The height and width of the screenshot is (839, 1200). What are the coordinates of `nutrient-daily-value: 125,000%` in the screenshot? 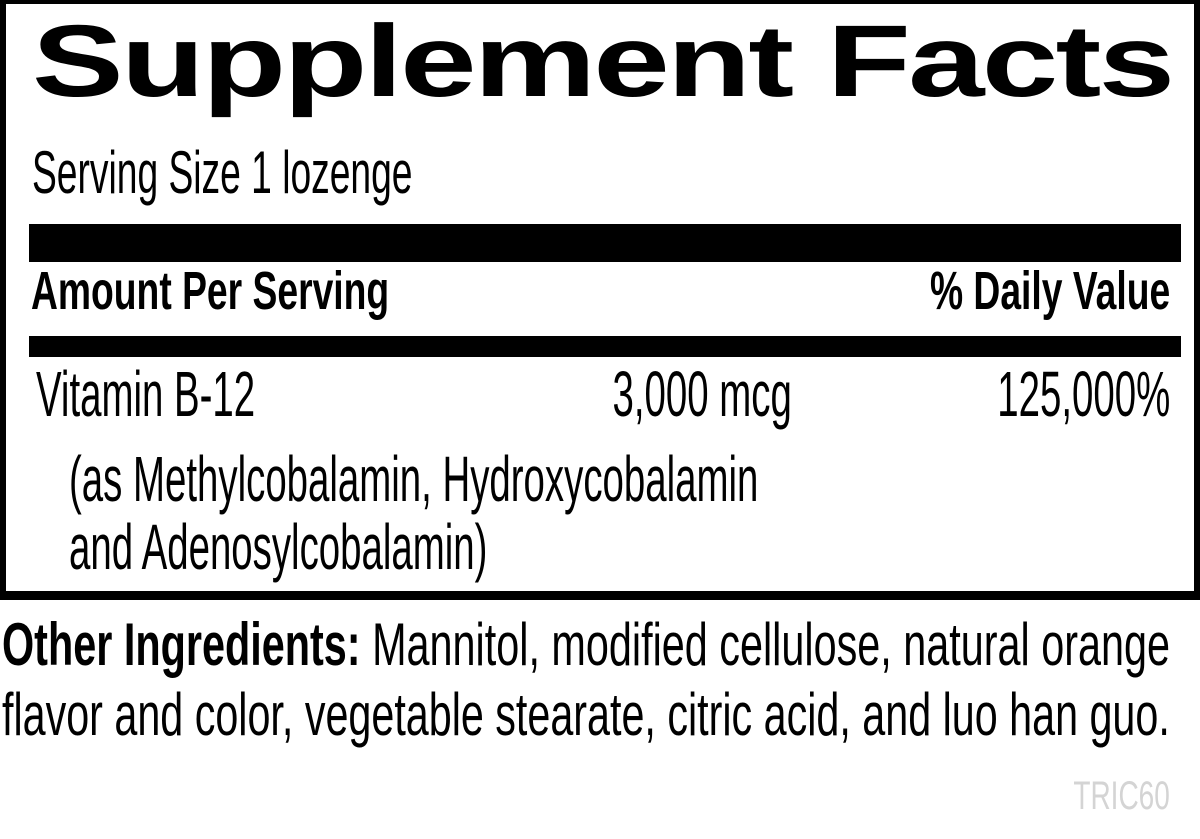 It's located at (1083, 394).